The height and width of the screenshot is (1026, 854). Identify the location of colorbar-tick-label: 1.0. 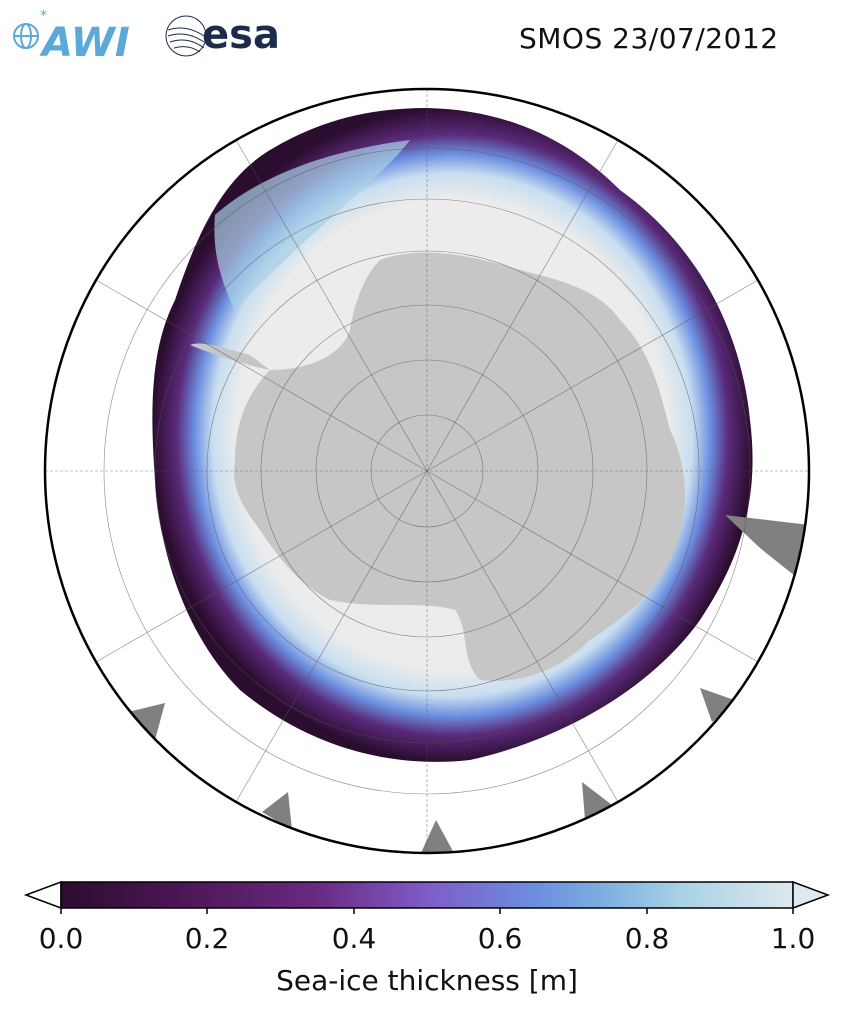
(793, 938).